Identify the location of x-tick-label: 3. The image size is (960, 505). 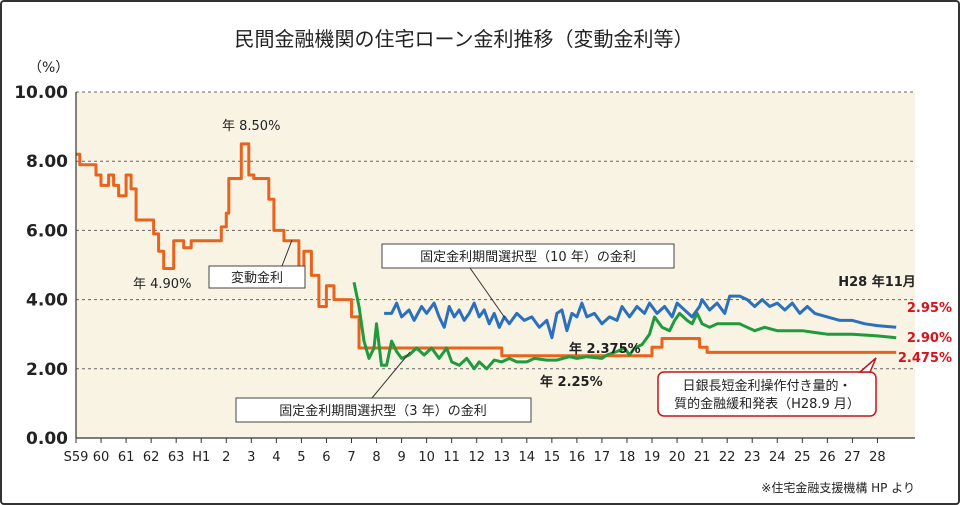
(251, 457).